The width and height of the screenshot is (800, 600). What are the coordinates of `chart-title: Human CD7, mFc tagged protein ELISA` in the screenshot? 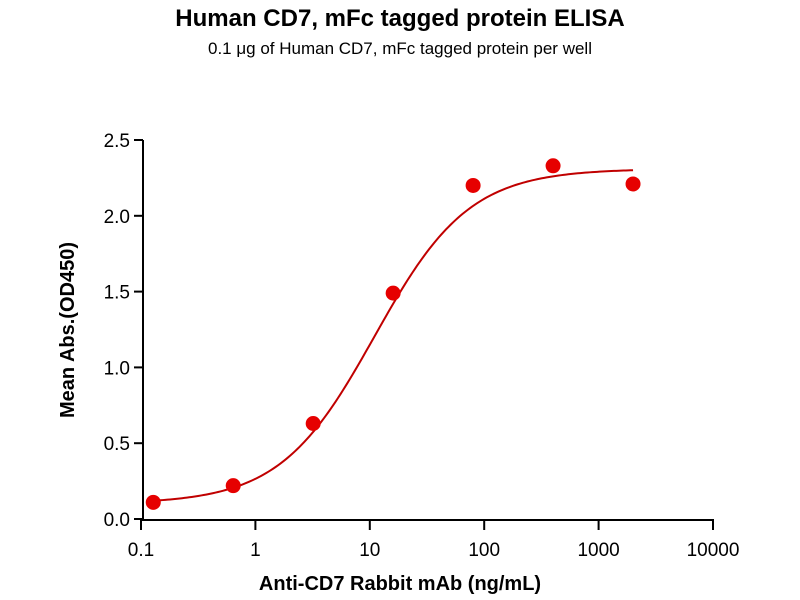 It's located at (399, 18).